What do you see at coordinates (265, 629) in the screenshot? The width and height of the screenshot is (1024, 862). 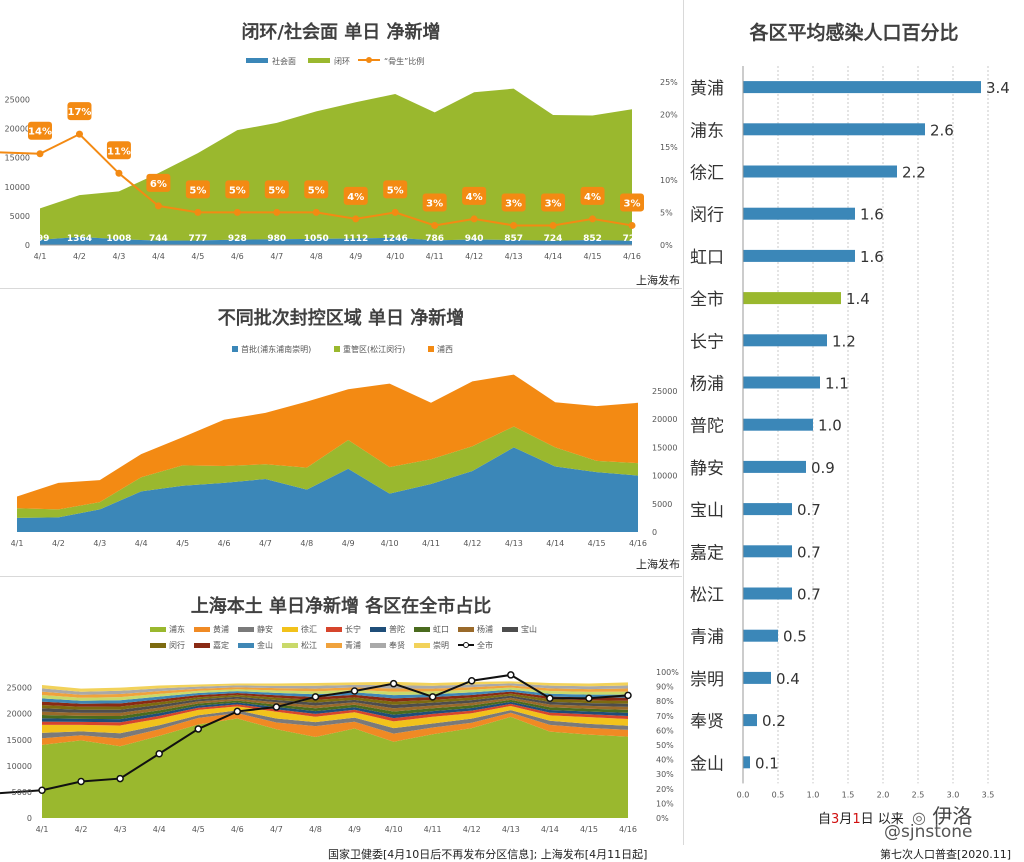 I see `legend-label: 静安` at bounding box center [265, 629].